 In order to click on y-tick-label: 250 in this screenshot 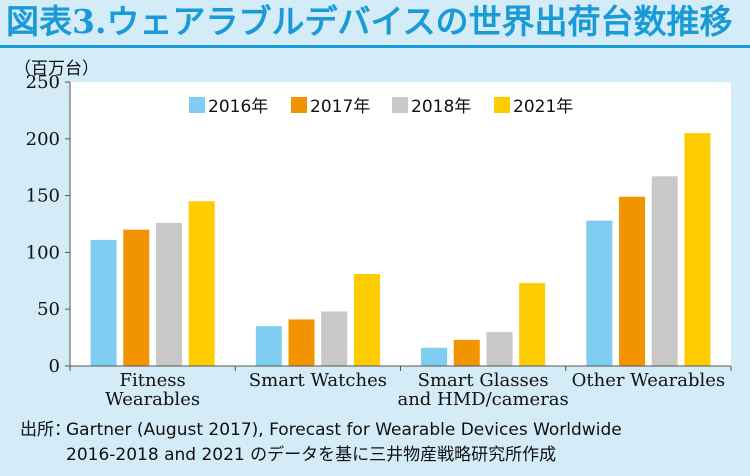, I will do `click(43, 82)`.